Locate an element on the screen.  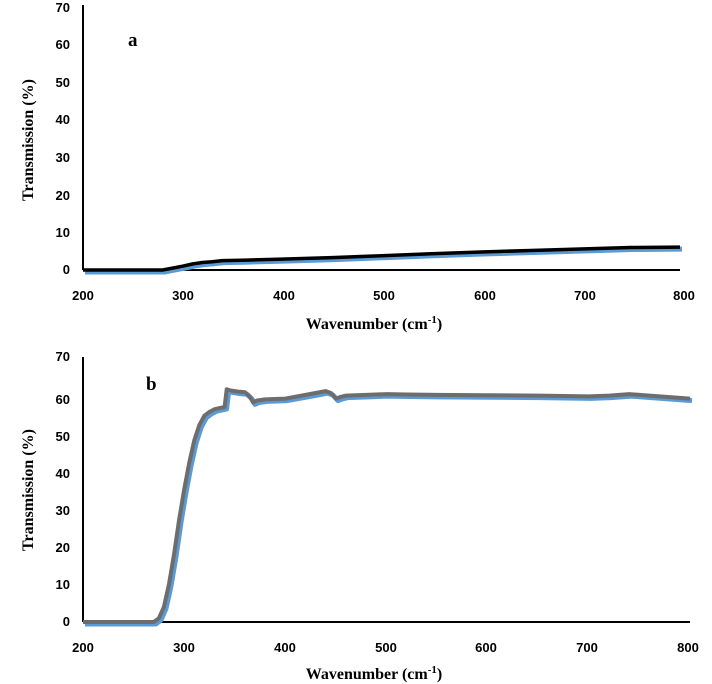
x-tick-label-b-5: 700 is located at coordinates (587, 647).